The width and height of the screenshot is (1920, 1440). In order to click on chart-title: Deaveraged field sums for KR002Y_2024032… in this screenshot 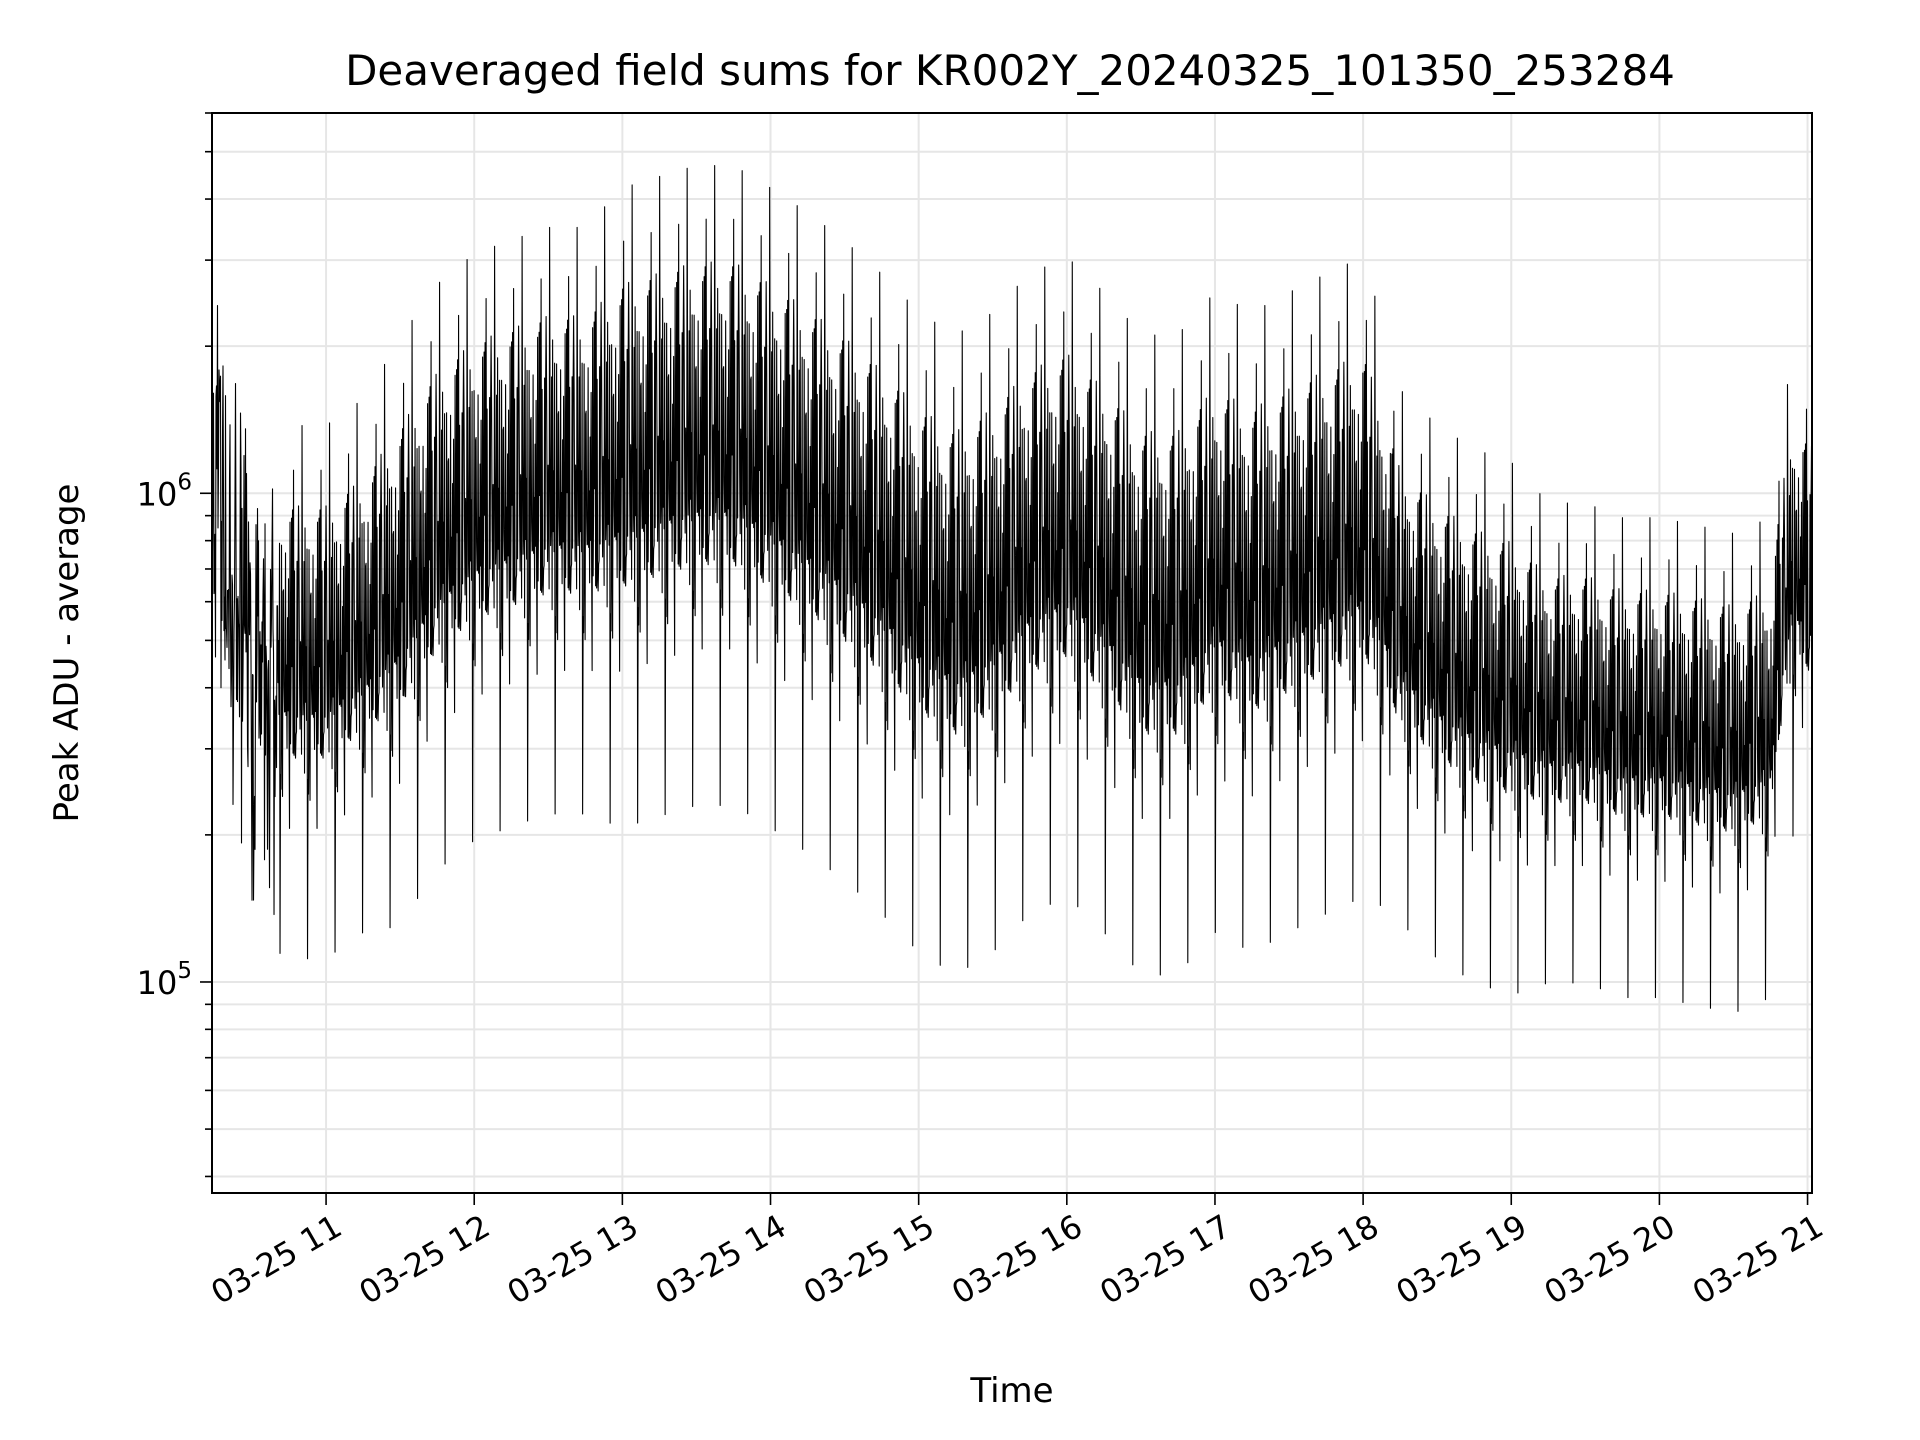, I will do `click(1010, 70)`.